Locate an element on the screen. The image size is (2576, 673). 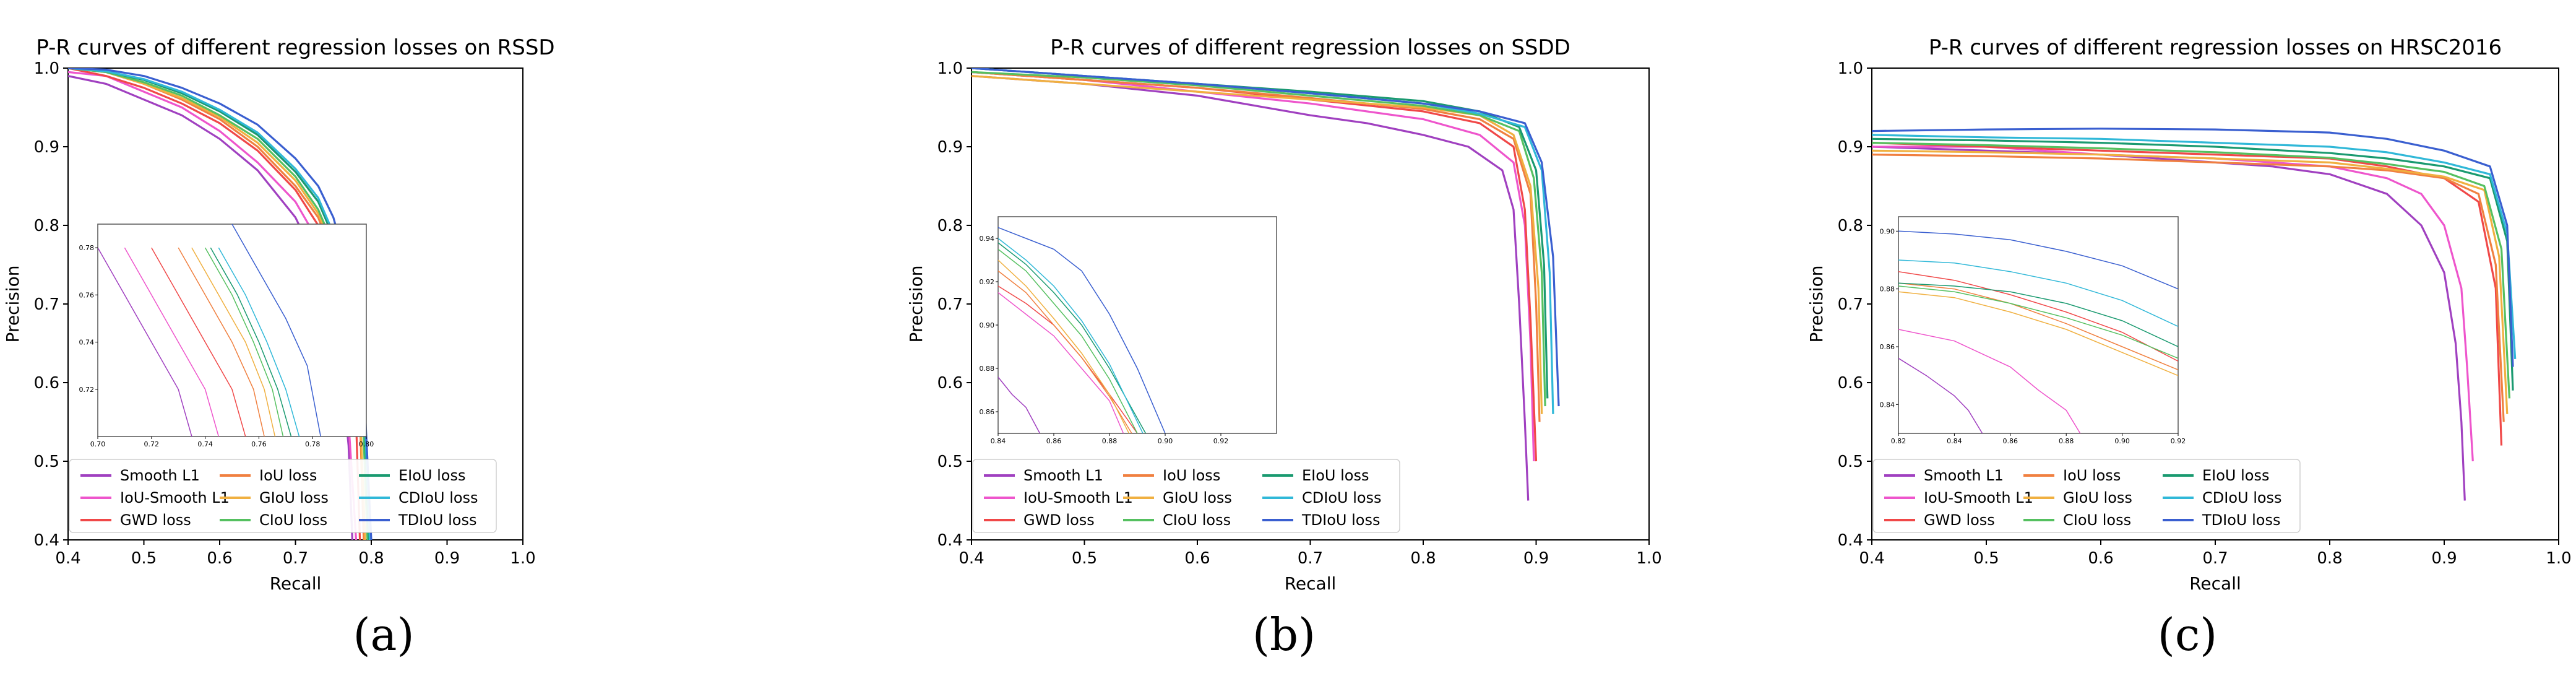
inset-y-tick-label: 0.88 is located at coordinates (987, 369).